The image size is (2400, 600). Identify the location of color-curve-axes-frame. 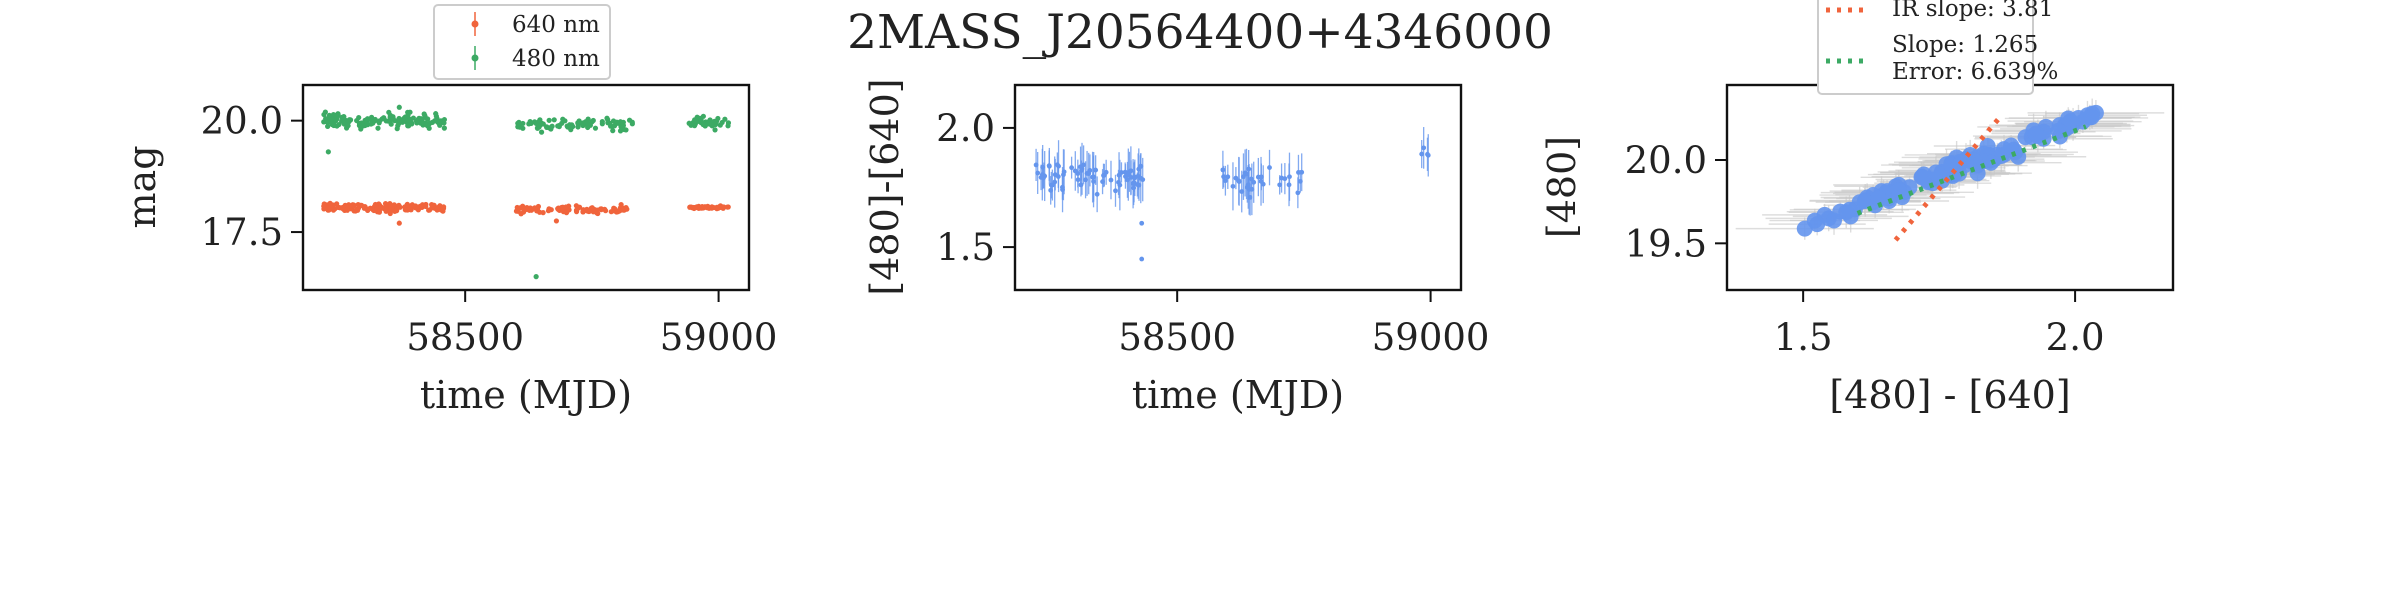
(1238, 187).